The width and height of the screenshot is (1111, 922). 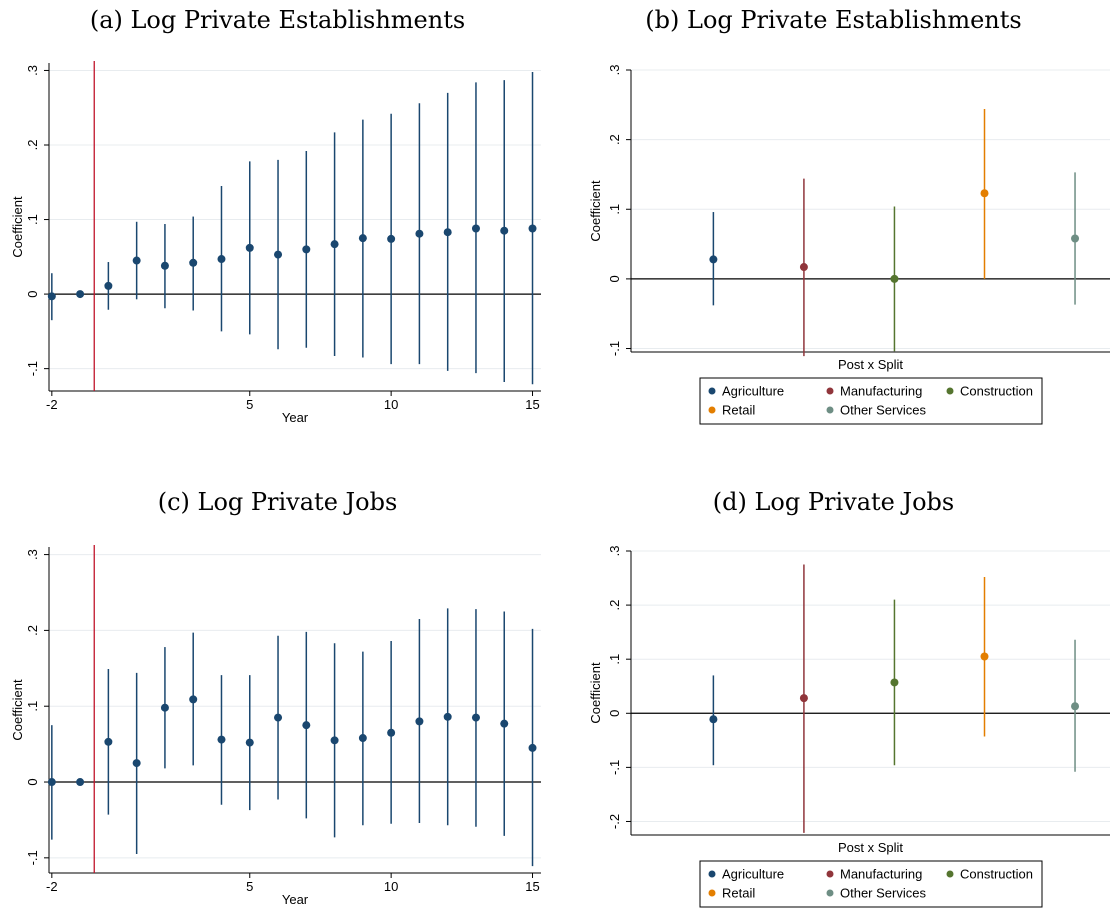 I want to click on x-axis-label: Post x Split, so click(x=870, y=847).